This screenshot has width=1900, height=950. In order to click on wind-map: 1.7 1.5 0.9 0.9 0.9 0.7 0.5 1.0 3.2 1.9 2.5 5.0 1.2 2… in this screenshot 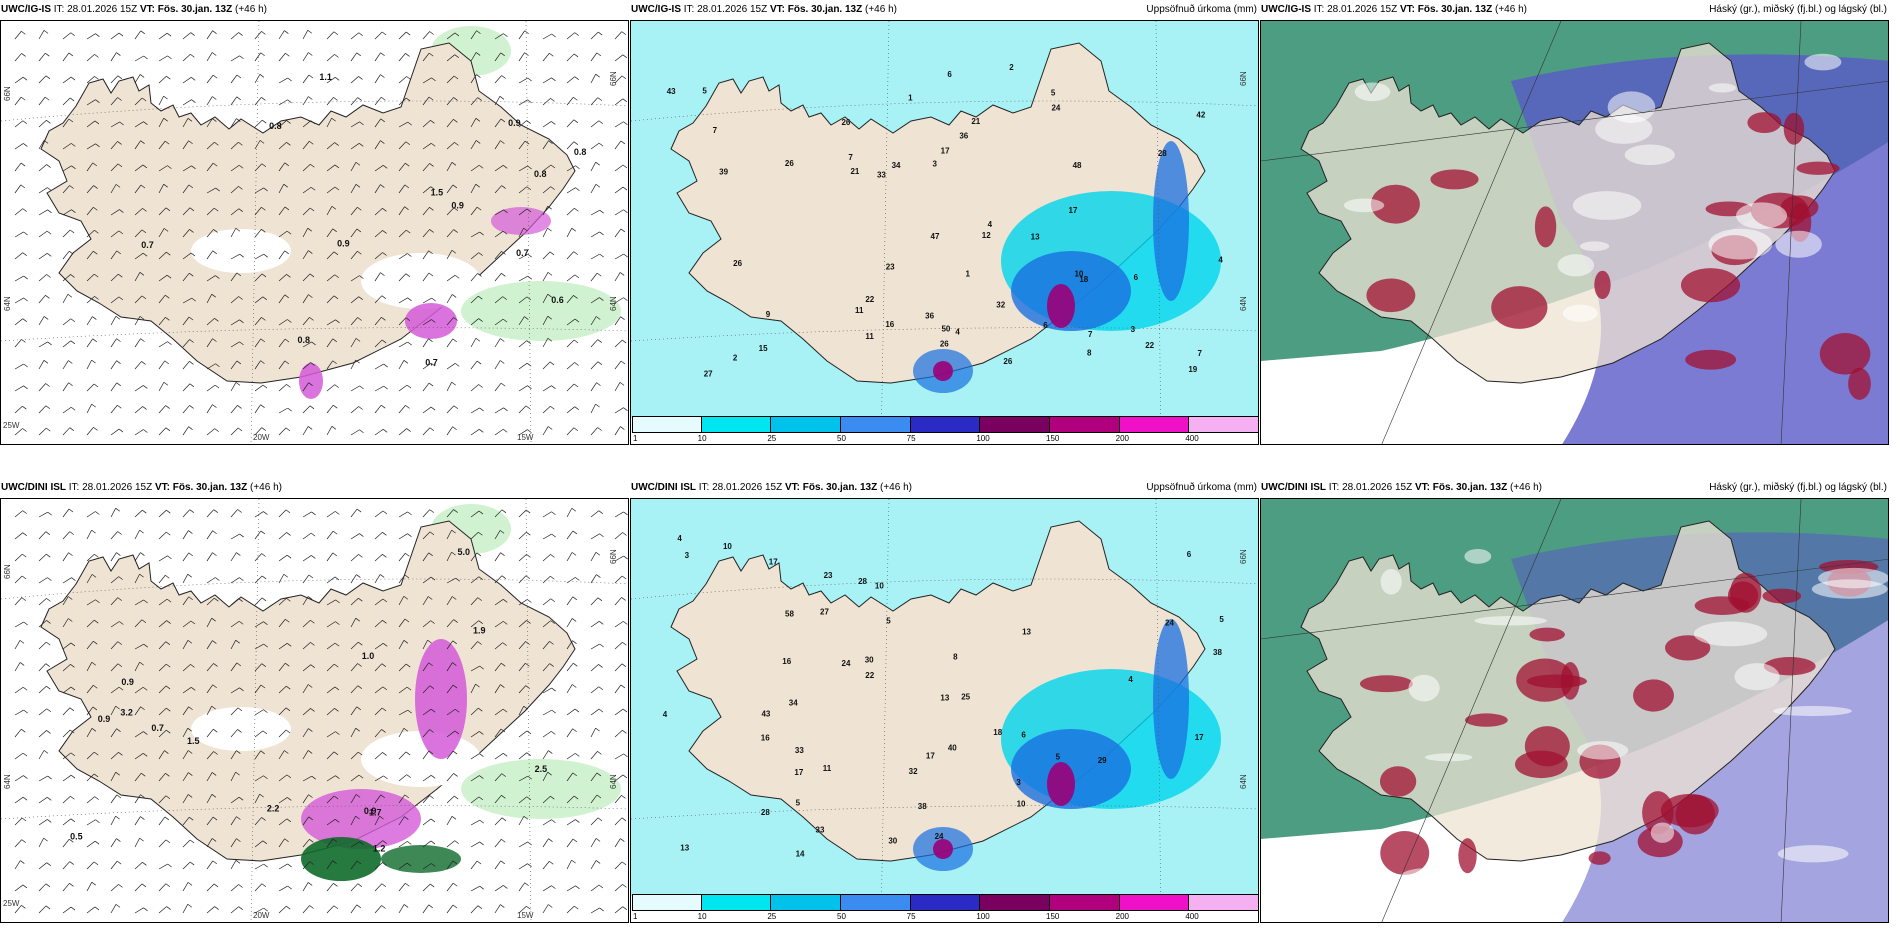, I will do `click(314, 710)`.